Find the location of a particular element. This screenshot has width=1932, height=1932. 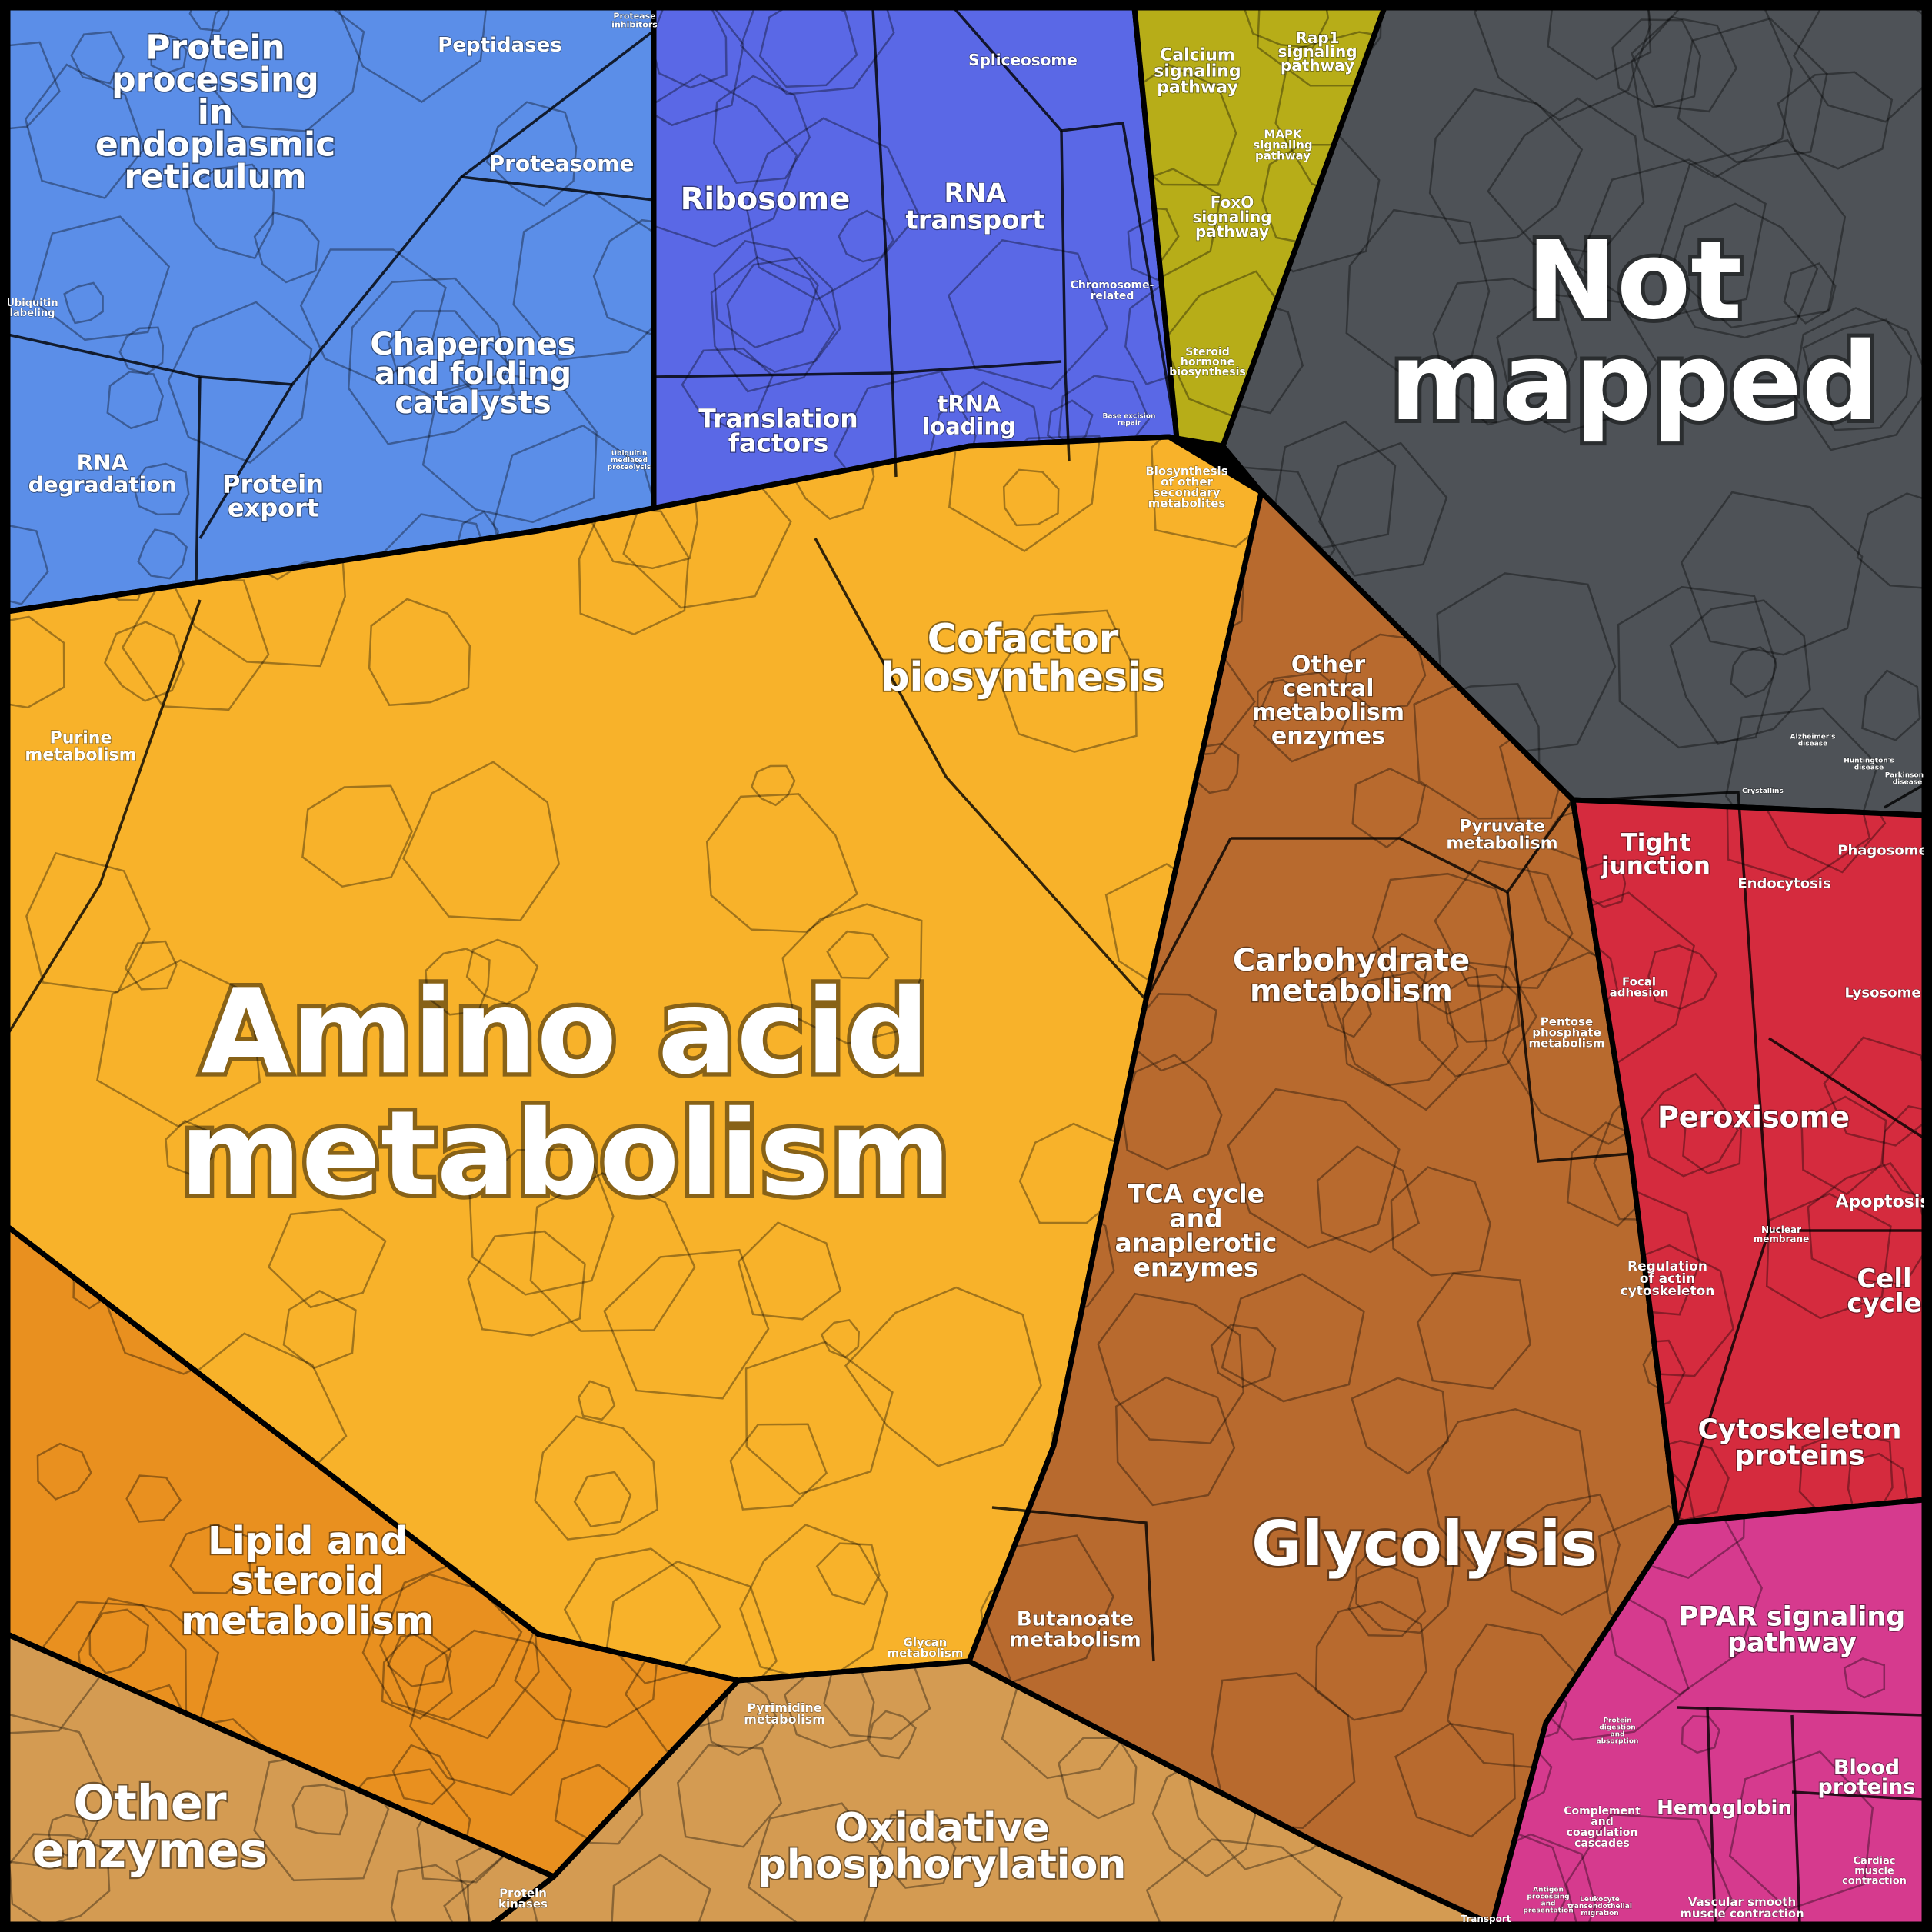

label-cofactor-biosynthesis: Cofactor biosynthesis is located at coordinates (1023, 658).